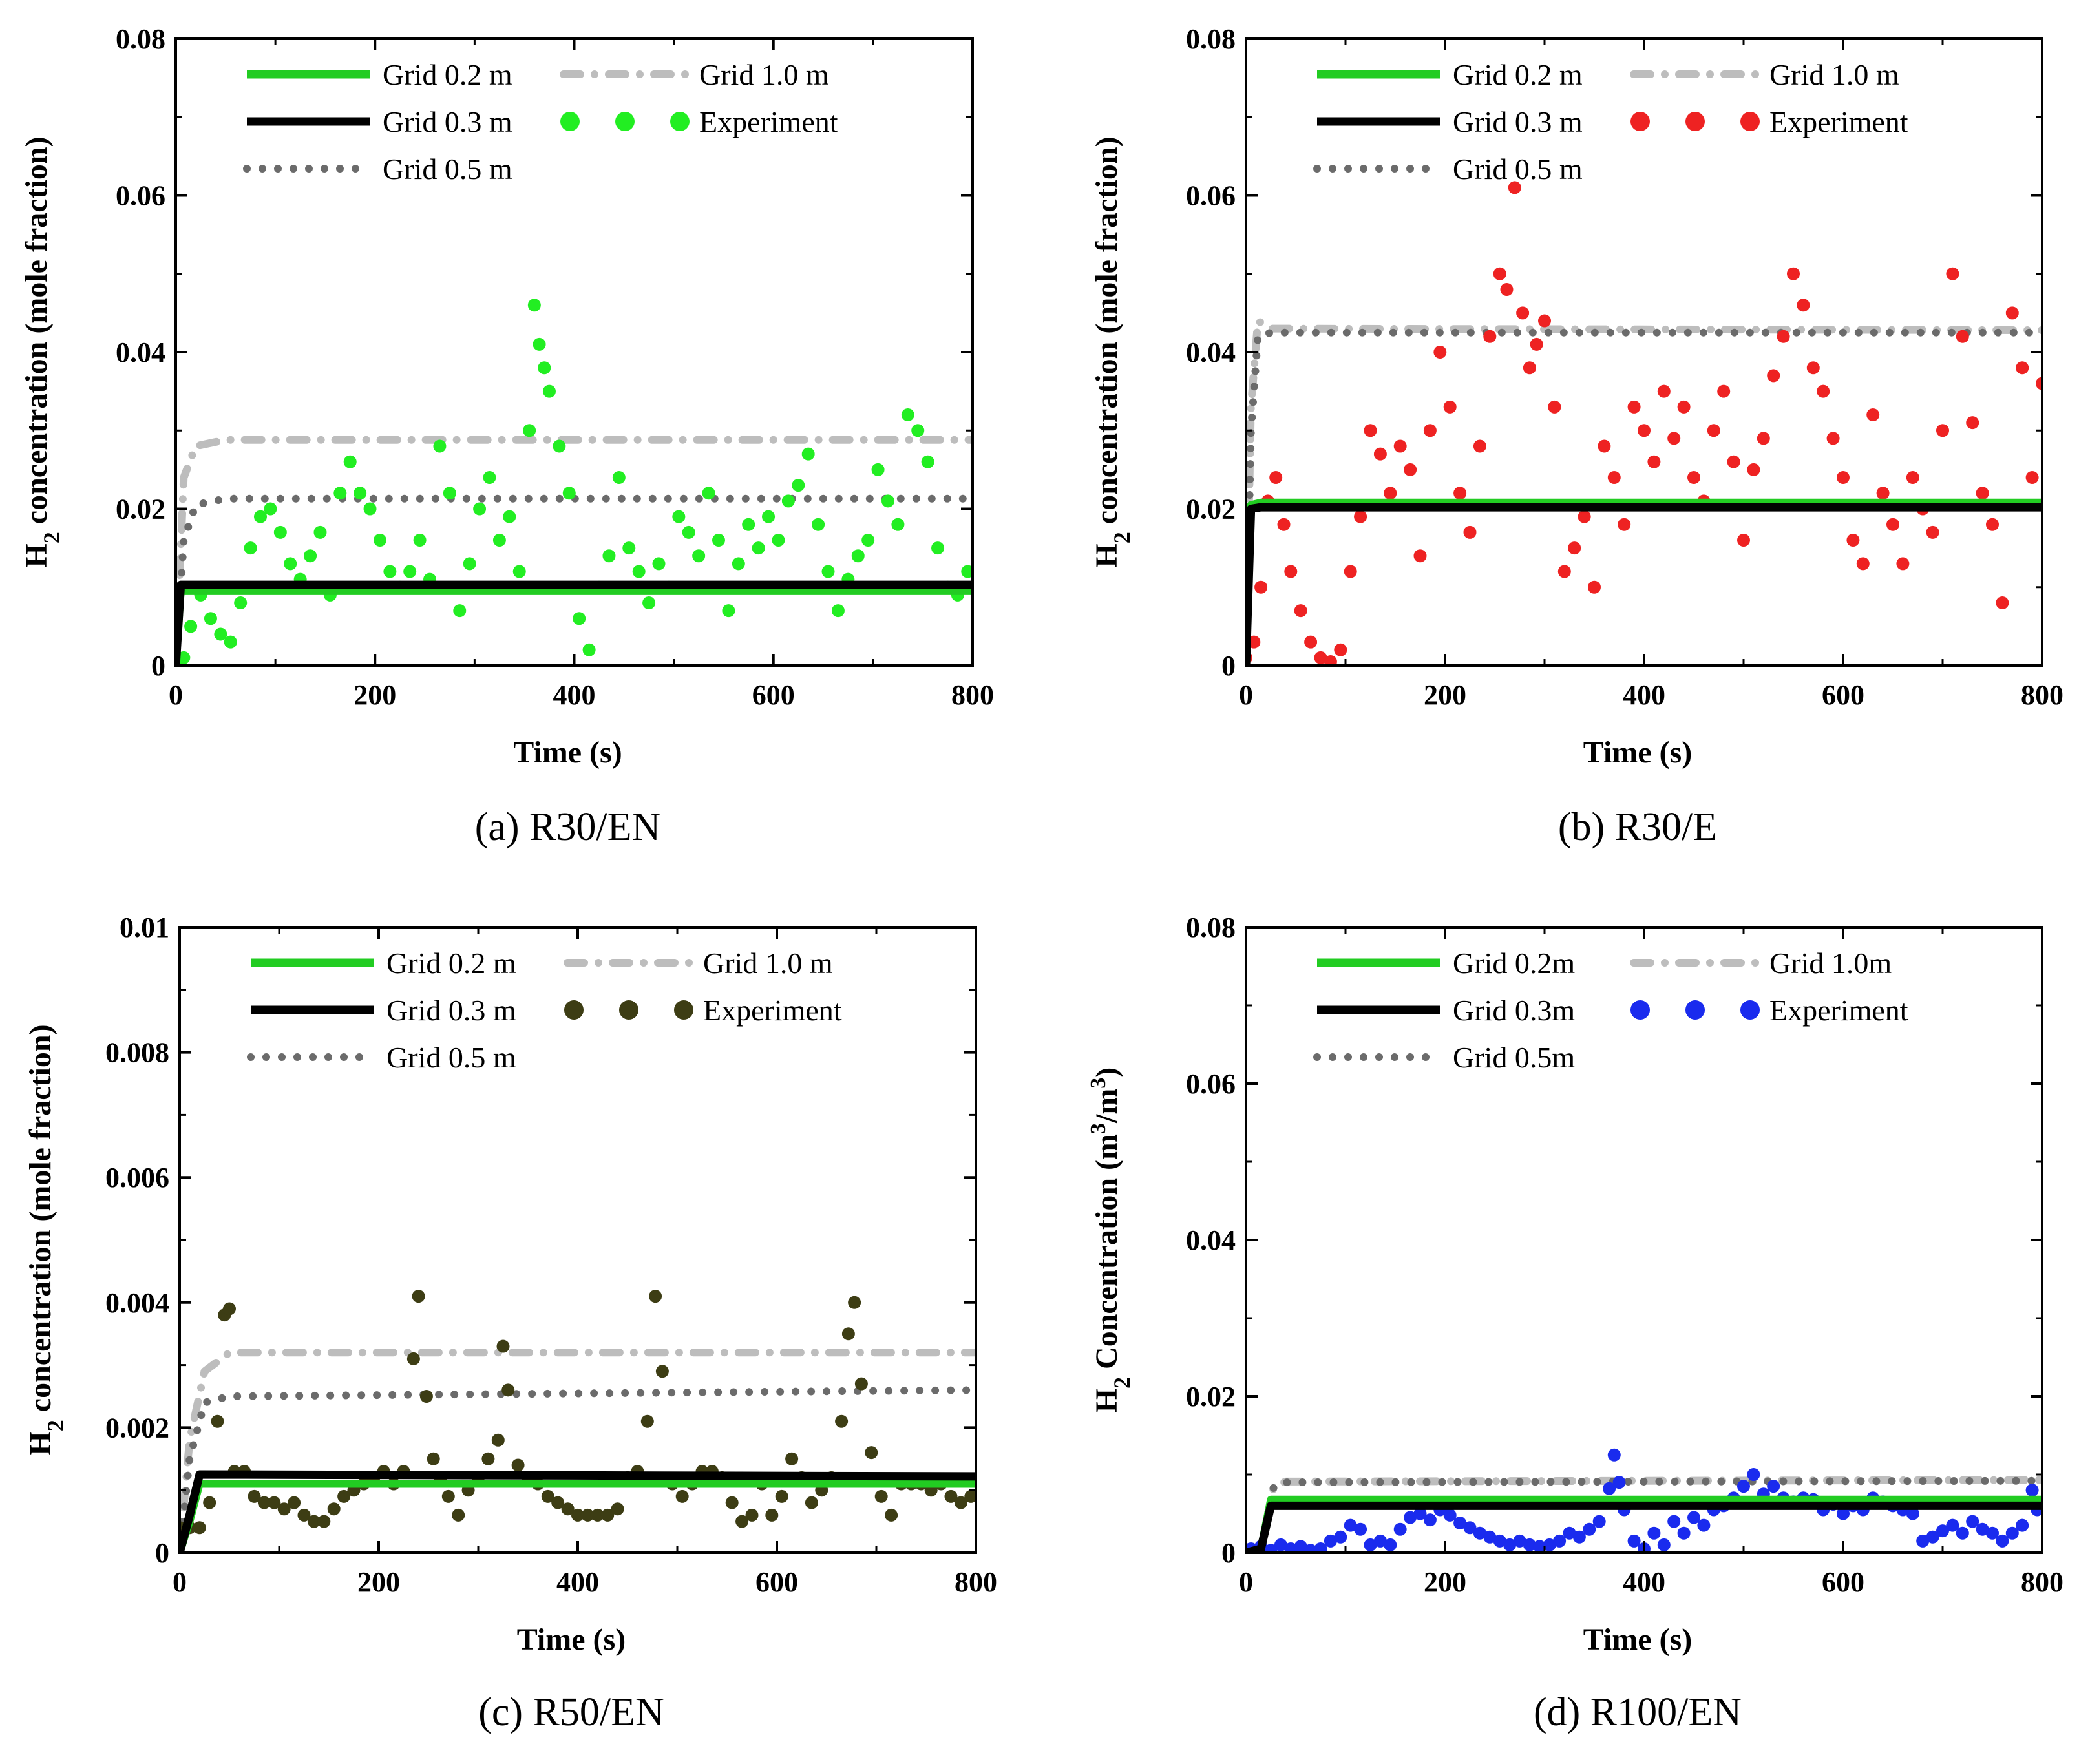 Image resolution: width=2079 pixels, height=1764 pixels. I want to click on y-tick-label: 0.004, so click(137, 1303).